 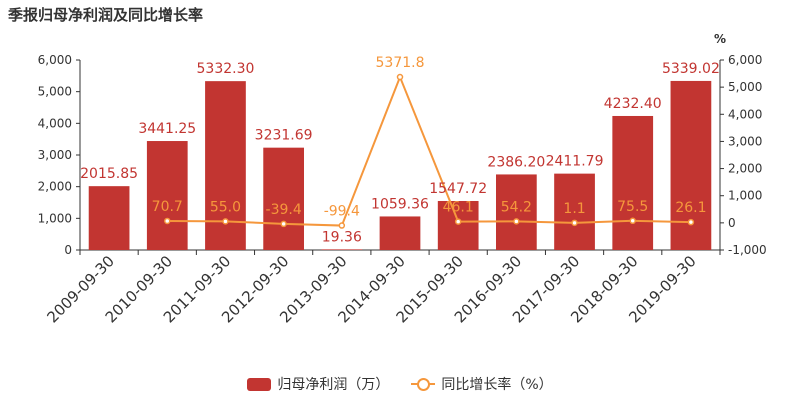 I want to click on line-value-label: 70.7, so click(x=167, y=207).